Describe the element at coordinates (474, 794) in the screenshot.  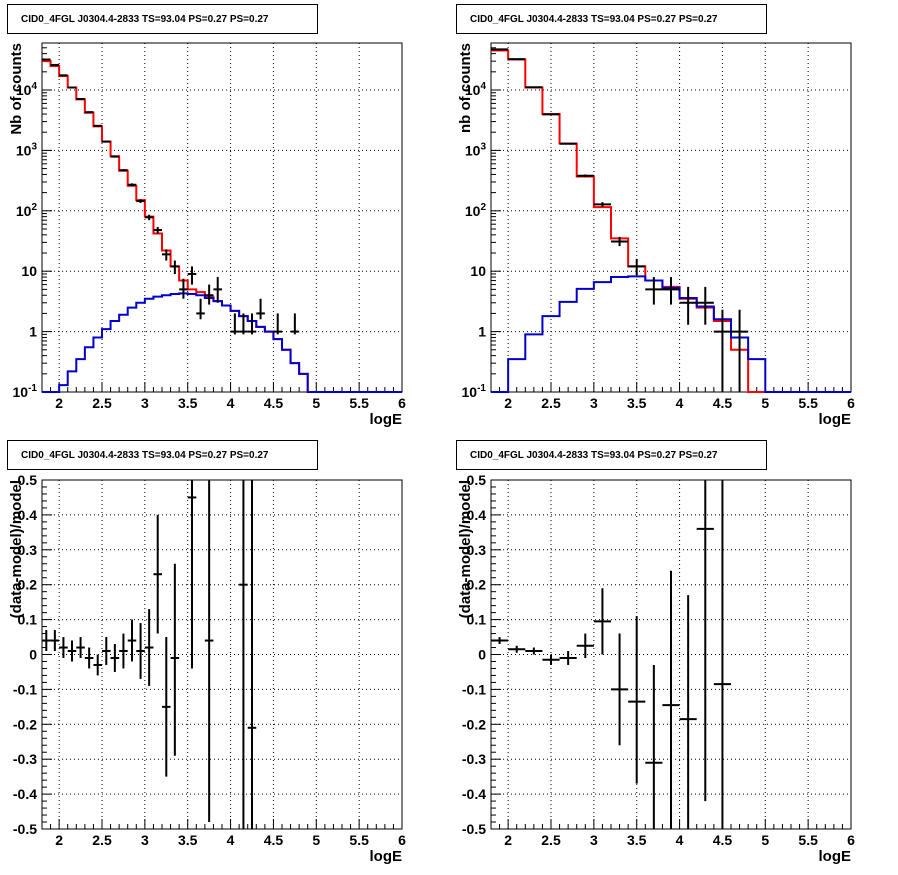
I see `y-tick-label: -0.4` at that location.